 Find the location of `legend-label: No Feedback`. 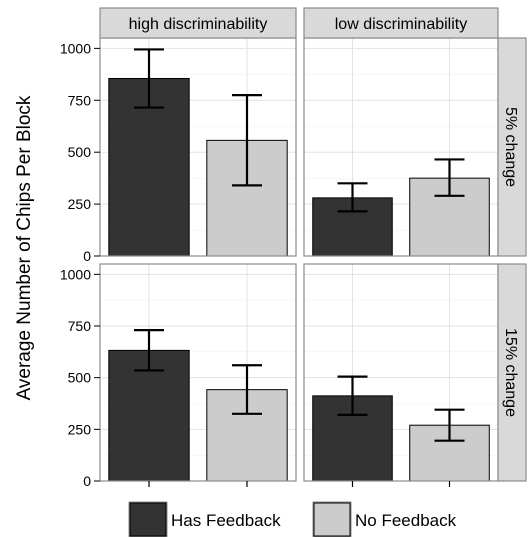

legend-label: No Feedback is located at coordinates (406, 520).